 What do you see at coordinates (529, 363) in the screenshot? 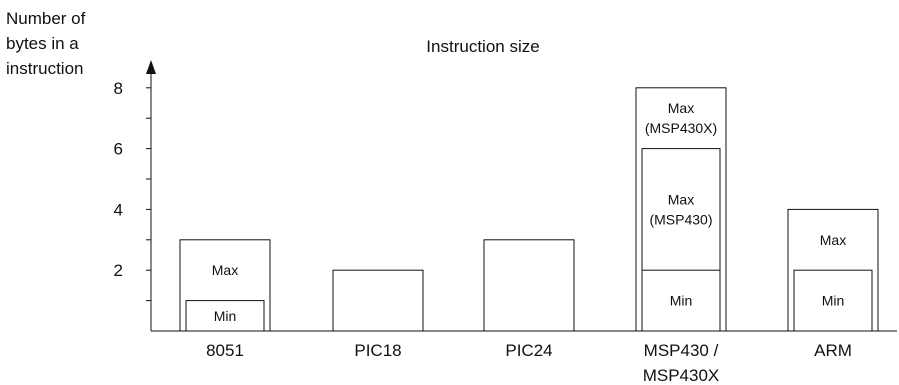
I see `category-labels: 8051 PIC18 PIC24 MSP430 / MSP430X ARM` at bounding box center [529, 363].